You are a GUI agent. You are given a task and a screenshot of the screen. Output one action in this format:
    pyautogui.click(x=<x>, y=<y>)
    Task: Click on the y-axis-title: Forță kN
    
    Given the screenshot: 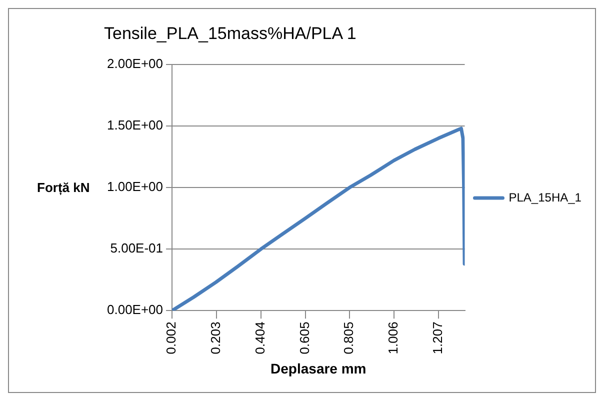 What is the action you would take?
    pyautogui.click(x=63, y=188)
    